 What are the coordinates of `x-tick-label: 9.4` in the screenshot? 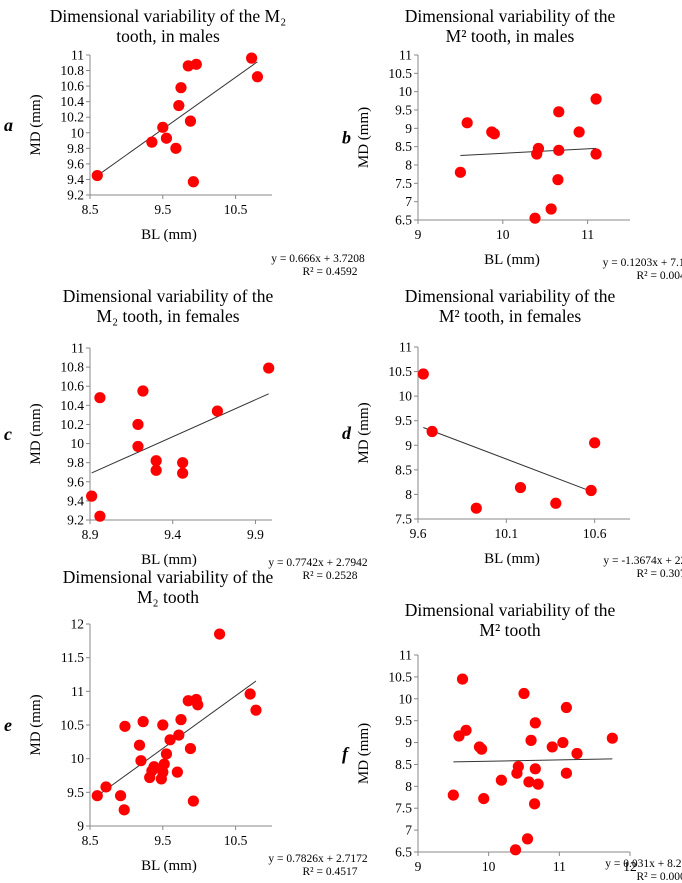 It's located at (172, 534).